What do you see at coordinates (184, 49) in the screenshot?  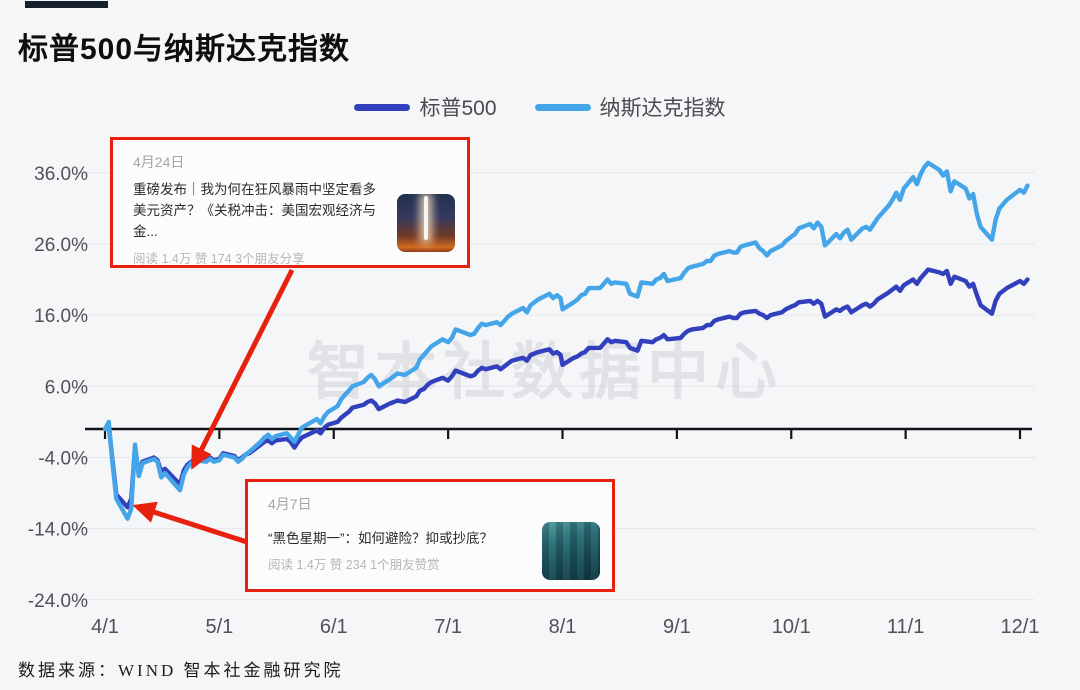 I see `page-title: 标普500与纳斯达克指数` at bounding box center [184, 49].